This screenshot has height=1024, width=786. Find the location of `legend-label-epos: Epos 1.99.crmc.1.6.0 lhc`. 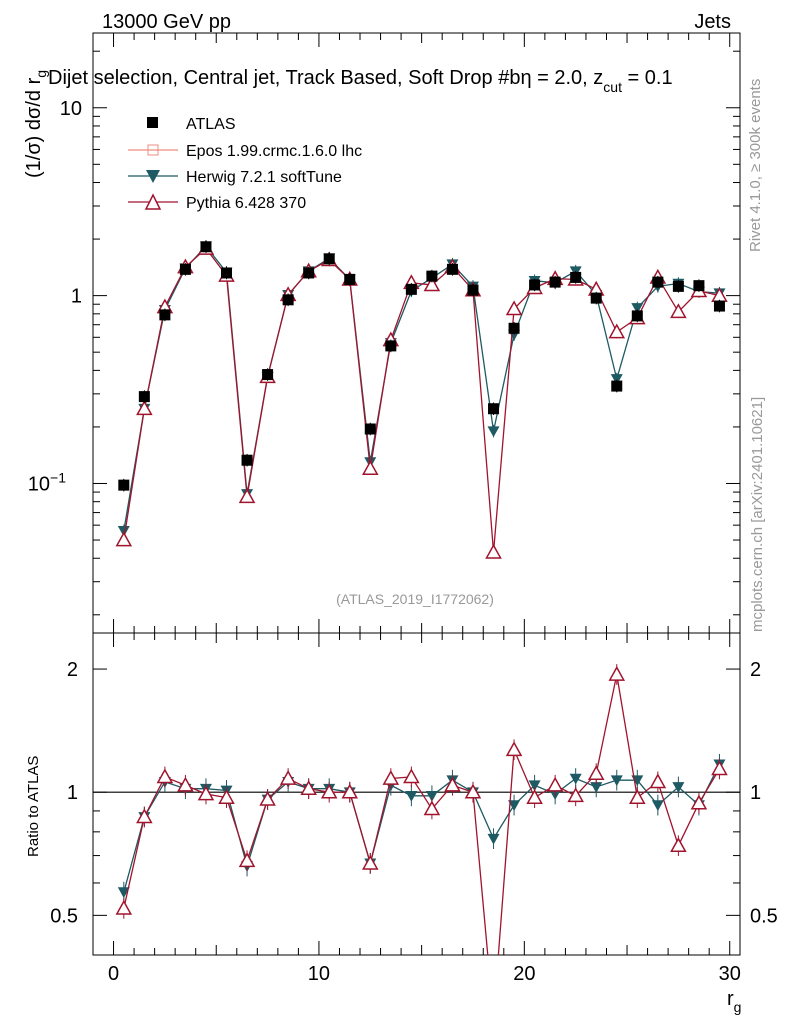

legend-label-epos: Epos 1.99.crmc.1.6.0 lhc is located at coordinates (274, 151).